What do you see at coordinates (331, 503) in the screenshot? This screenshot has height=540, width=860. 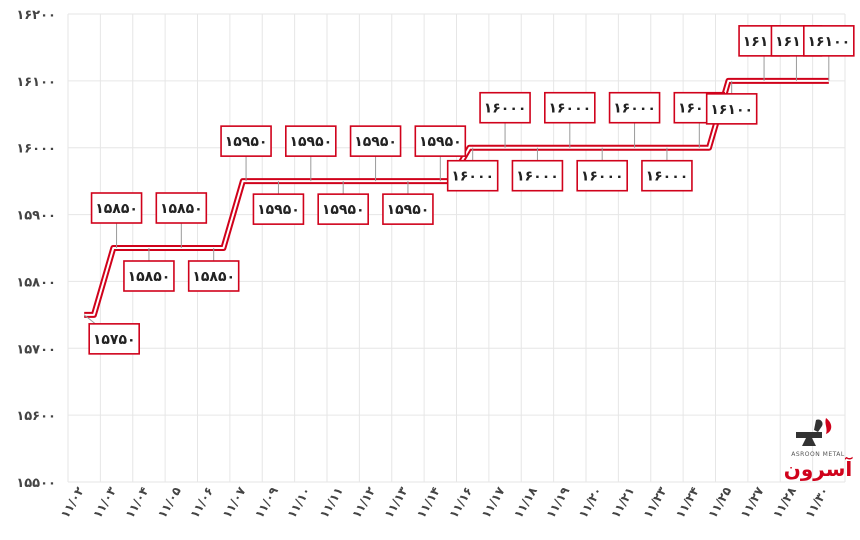 I see `x-tick-label: ۱۱/۱۱` at bounding box center [331, 503].